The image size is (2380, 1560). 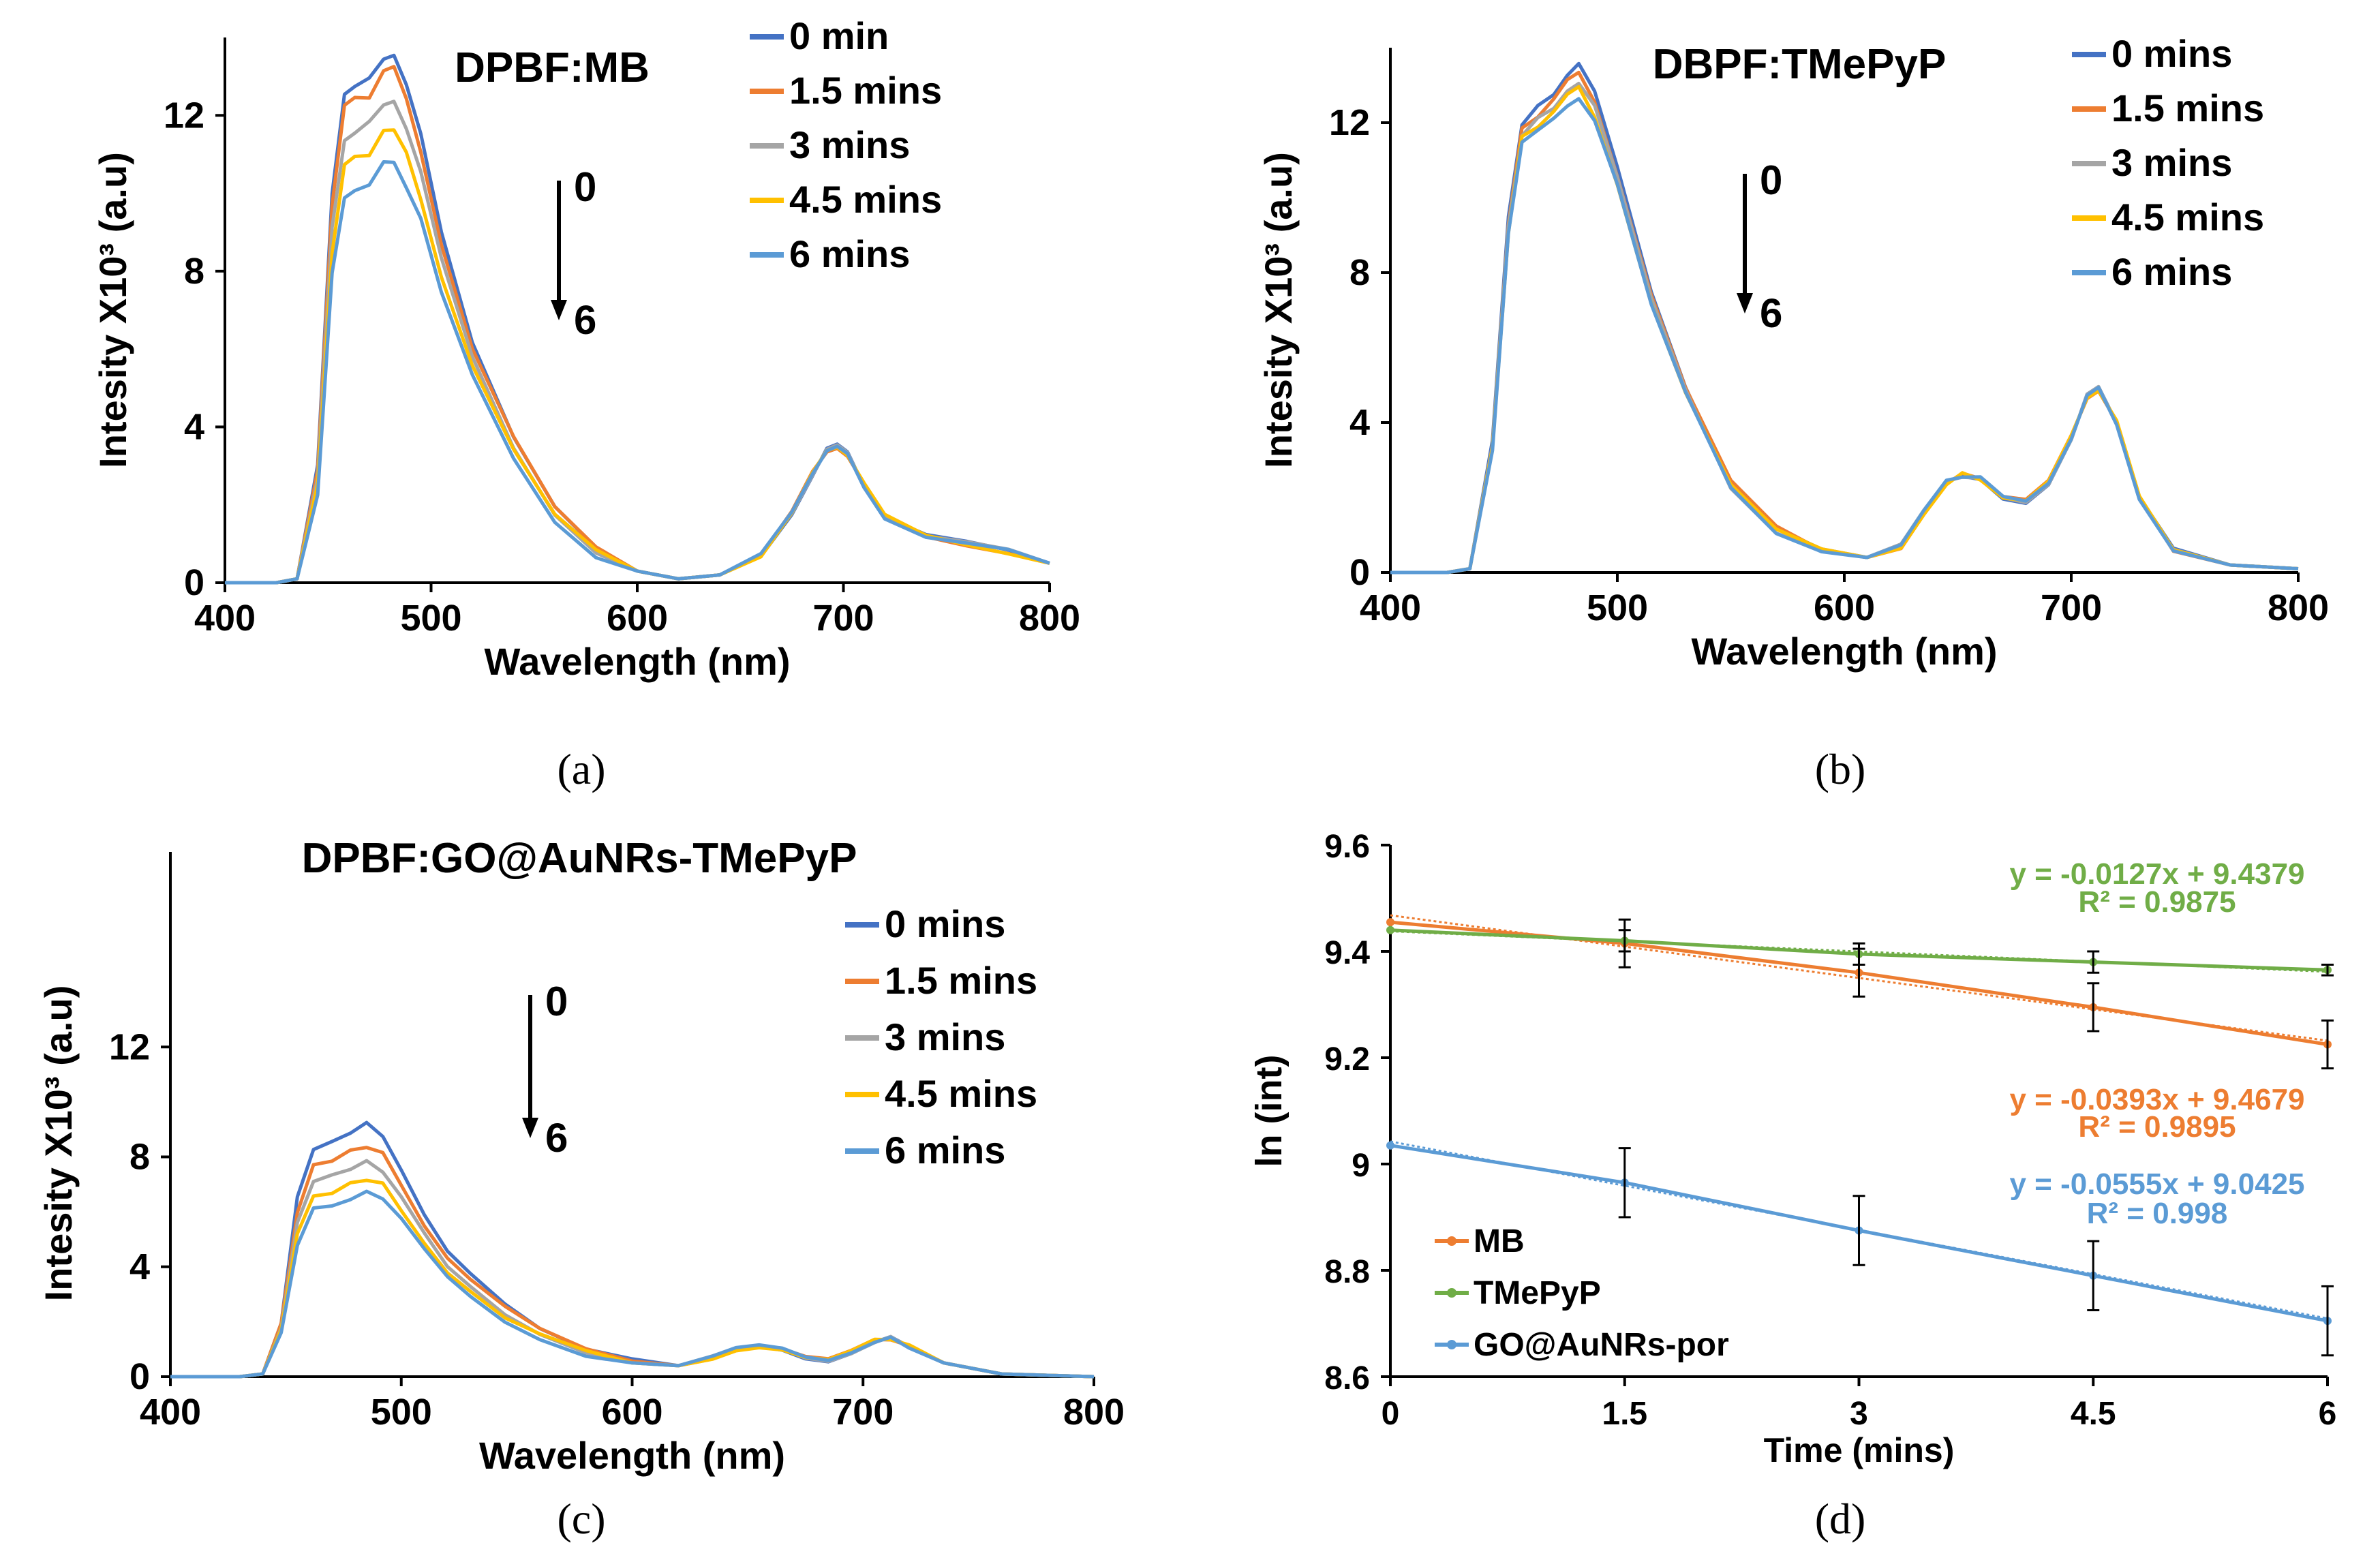 What do you see at coordinates (2328, 1414) in the screenshot?
I see `x-tick-label: 6` at bounding box center [2328, 1414].